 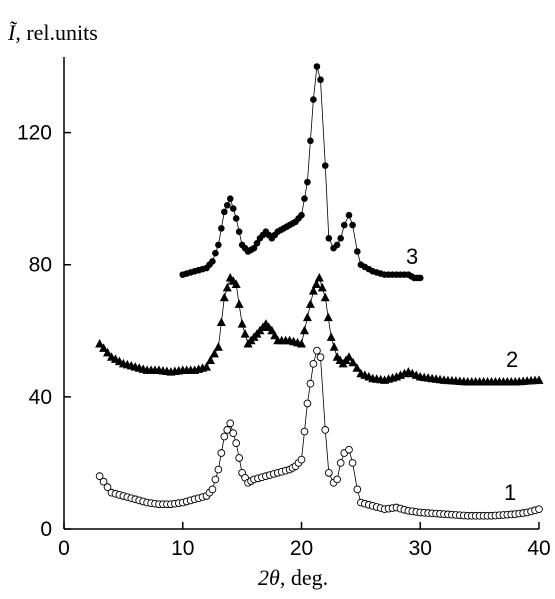 What do you see at coordinates (46, 529) in the screenshot?
I see `y-tick-label: 0` at bounding box center [46, 529].